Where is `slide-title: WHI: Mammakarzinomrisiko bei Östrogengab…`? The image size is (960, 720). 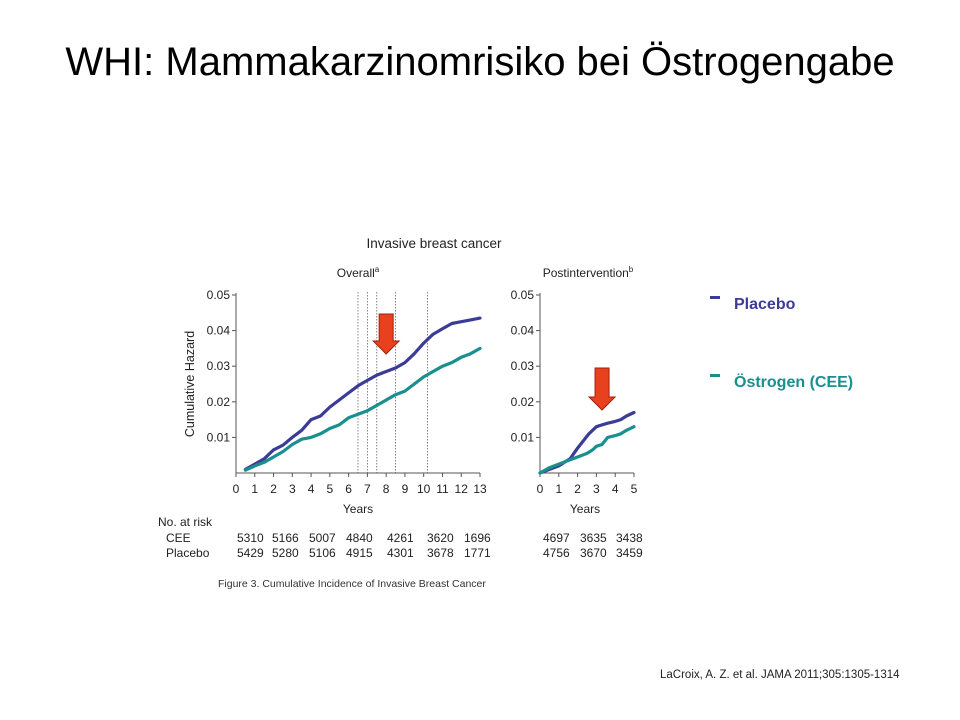 slide-title: WHI: Mammakarzinomrisiko bei Östrogengab… is located at coordinates (480, 62).